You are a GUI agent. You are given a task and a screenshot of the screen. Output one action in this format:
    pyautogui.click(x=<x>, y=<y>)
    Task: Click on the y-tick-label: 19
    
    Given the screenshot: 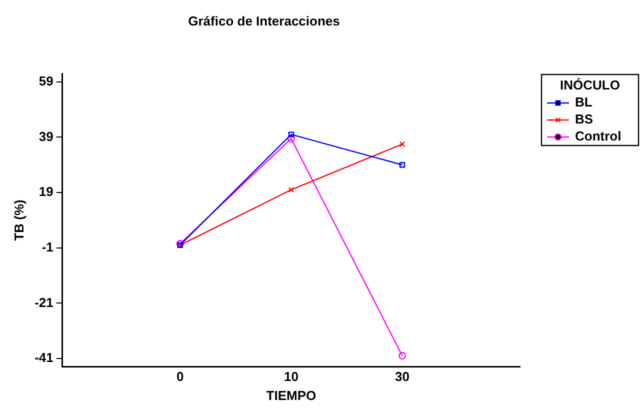 What is the action you would take?
    pyautogui.click(x=46, y=192)
    